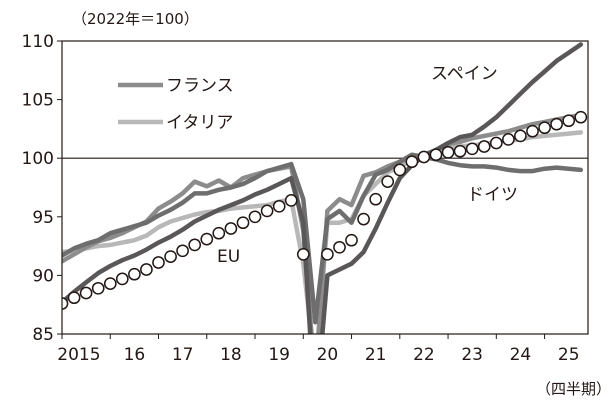 The height and width of the screenshot is (403, 611). I want to click on x-tick-label: 20, so click(328, 355).